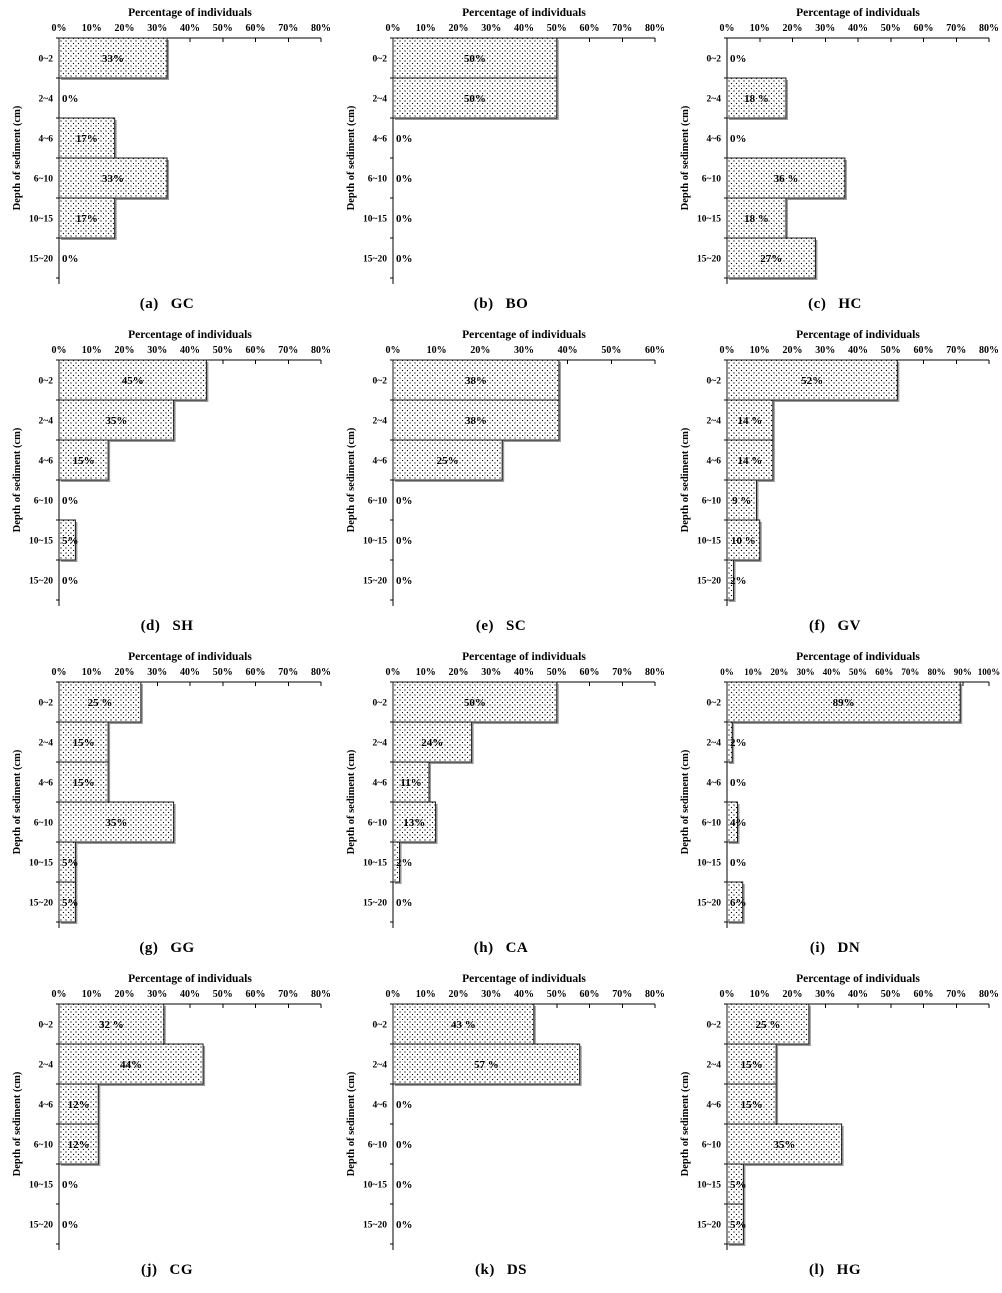  Describe the element at coordinates (182, 948) in the screenshot. I see `caption-code: GG` at that location.